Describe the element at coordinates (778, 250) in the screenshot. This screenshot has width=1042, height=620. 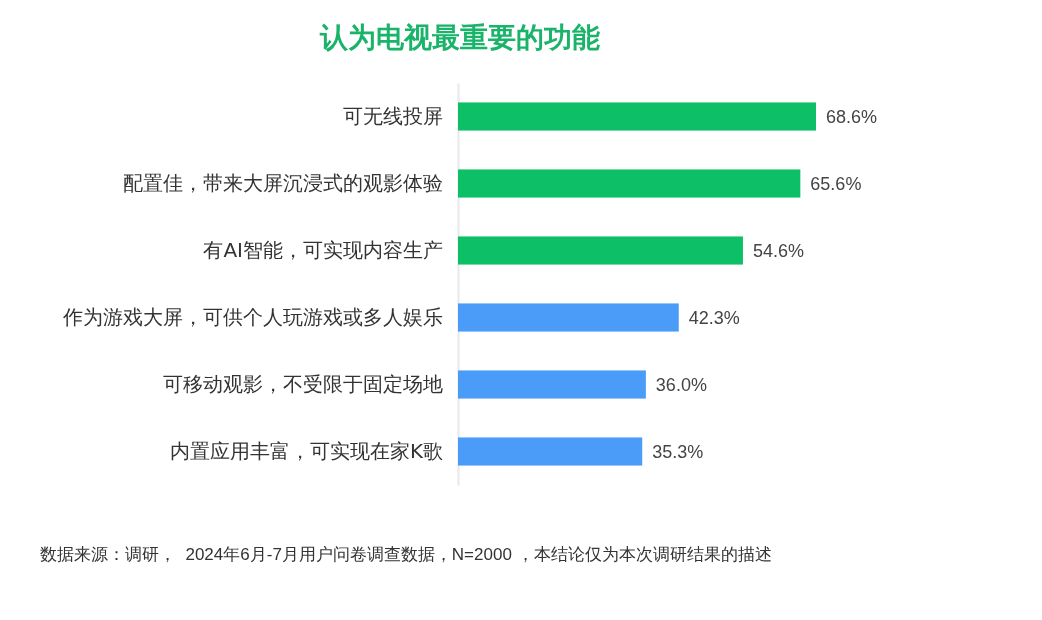
I see `data-label: 54.6%` at that location.